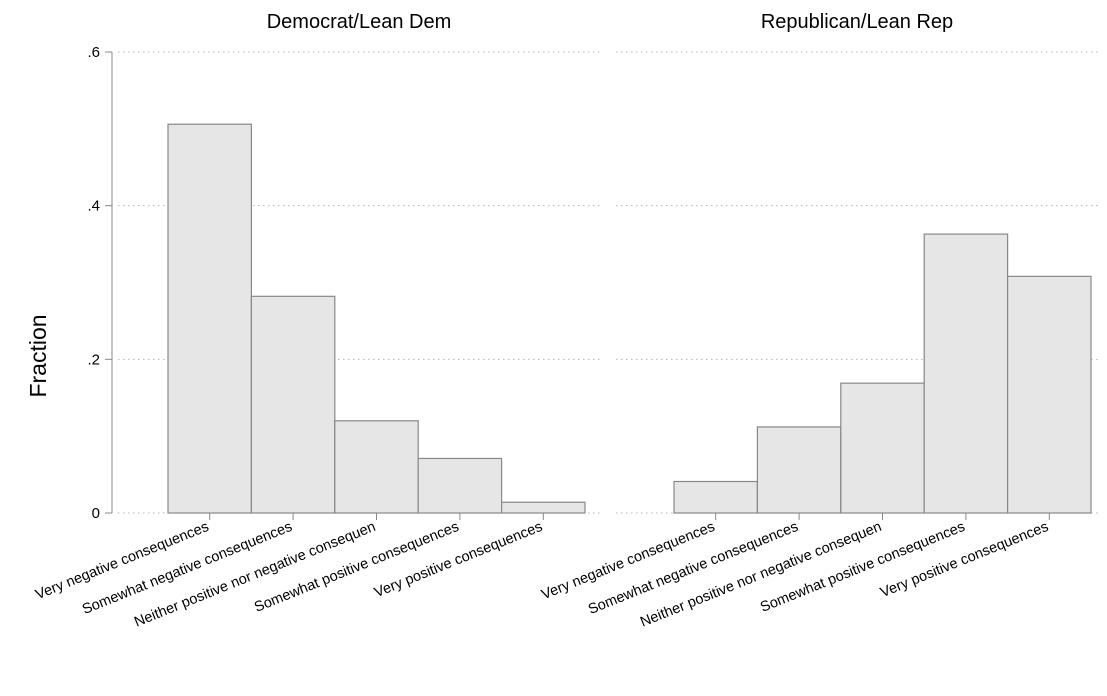  Describe the element at coordinates (93, 359) in the screenshot. I see `y-tick-label: .2` at that location.